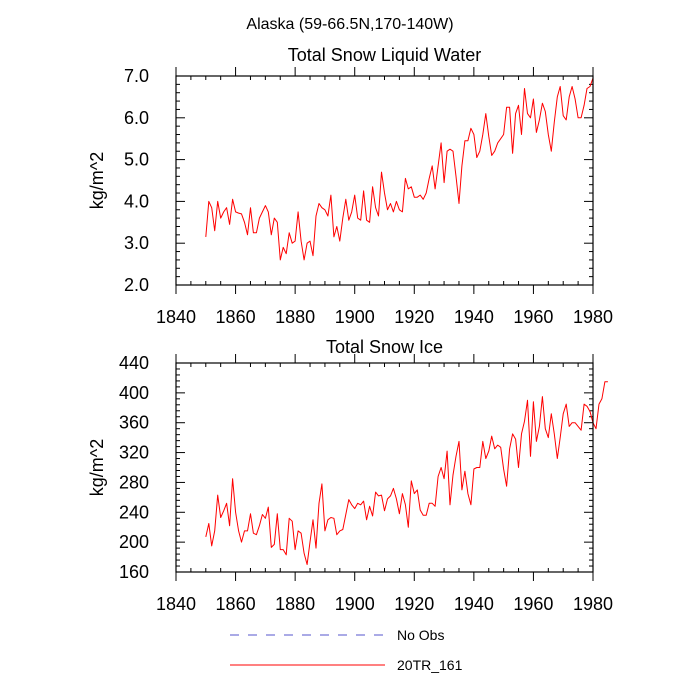  Describe the element at coordinates (136, 76) in the screenshot. I see `y-tick-label: 7.0` at that location.